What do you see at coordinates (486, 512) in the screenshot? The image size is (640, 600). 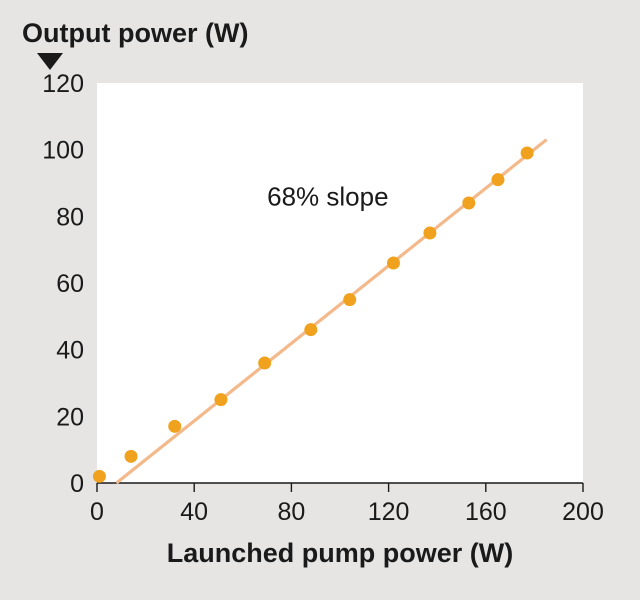 I see `x-tick-label: 160` at bounding box center [486, 512].